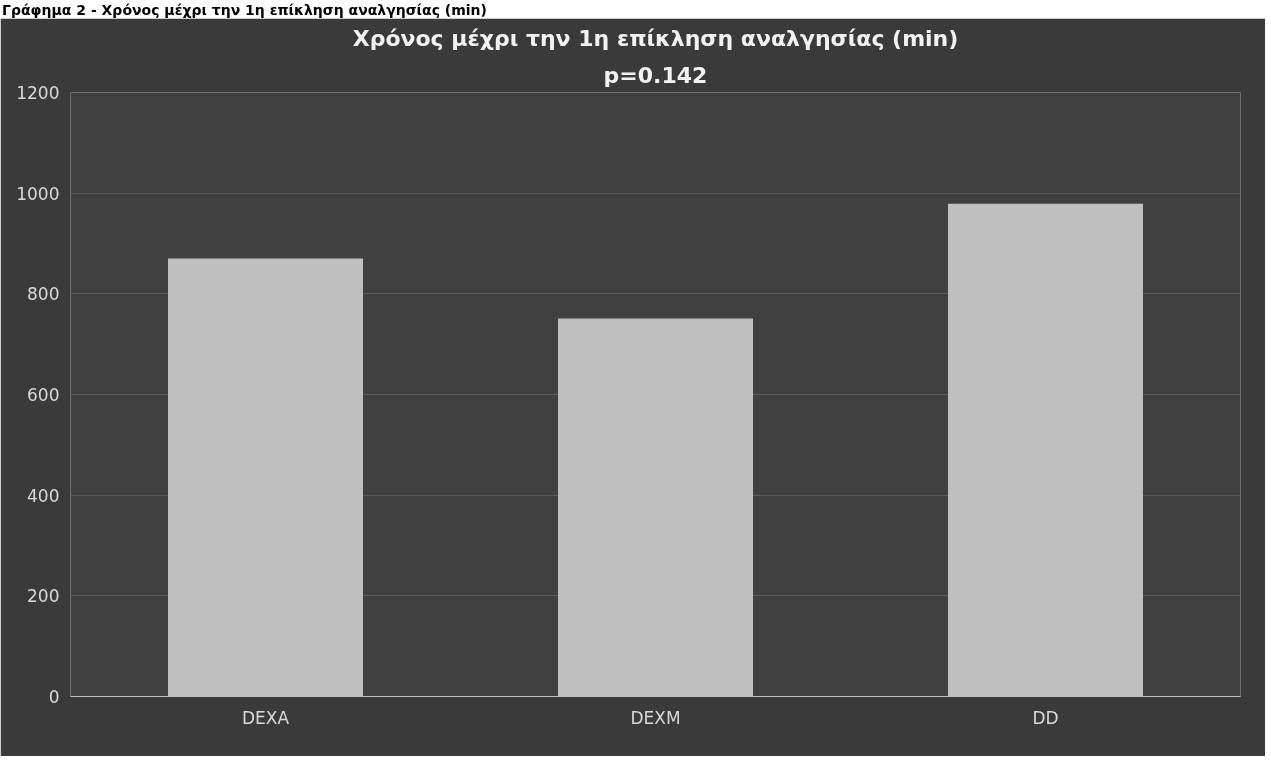 The image size is (1271, 776). Describe the element at coordinates (655, 75) in the screenshot. I see `chart-subtitle: p=0.142` at that location.